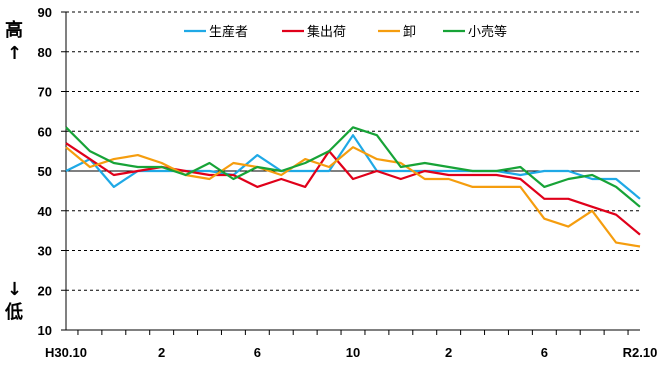  I want to click on legend-label-2: 集出荷, so click(326, 31).